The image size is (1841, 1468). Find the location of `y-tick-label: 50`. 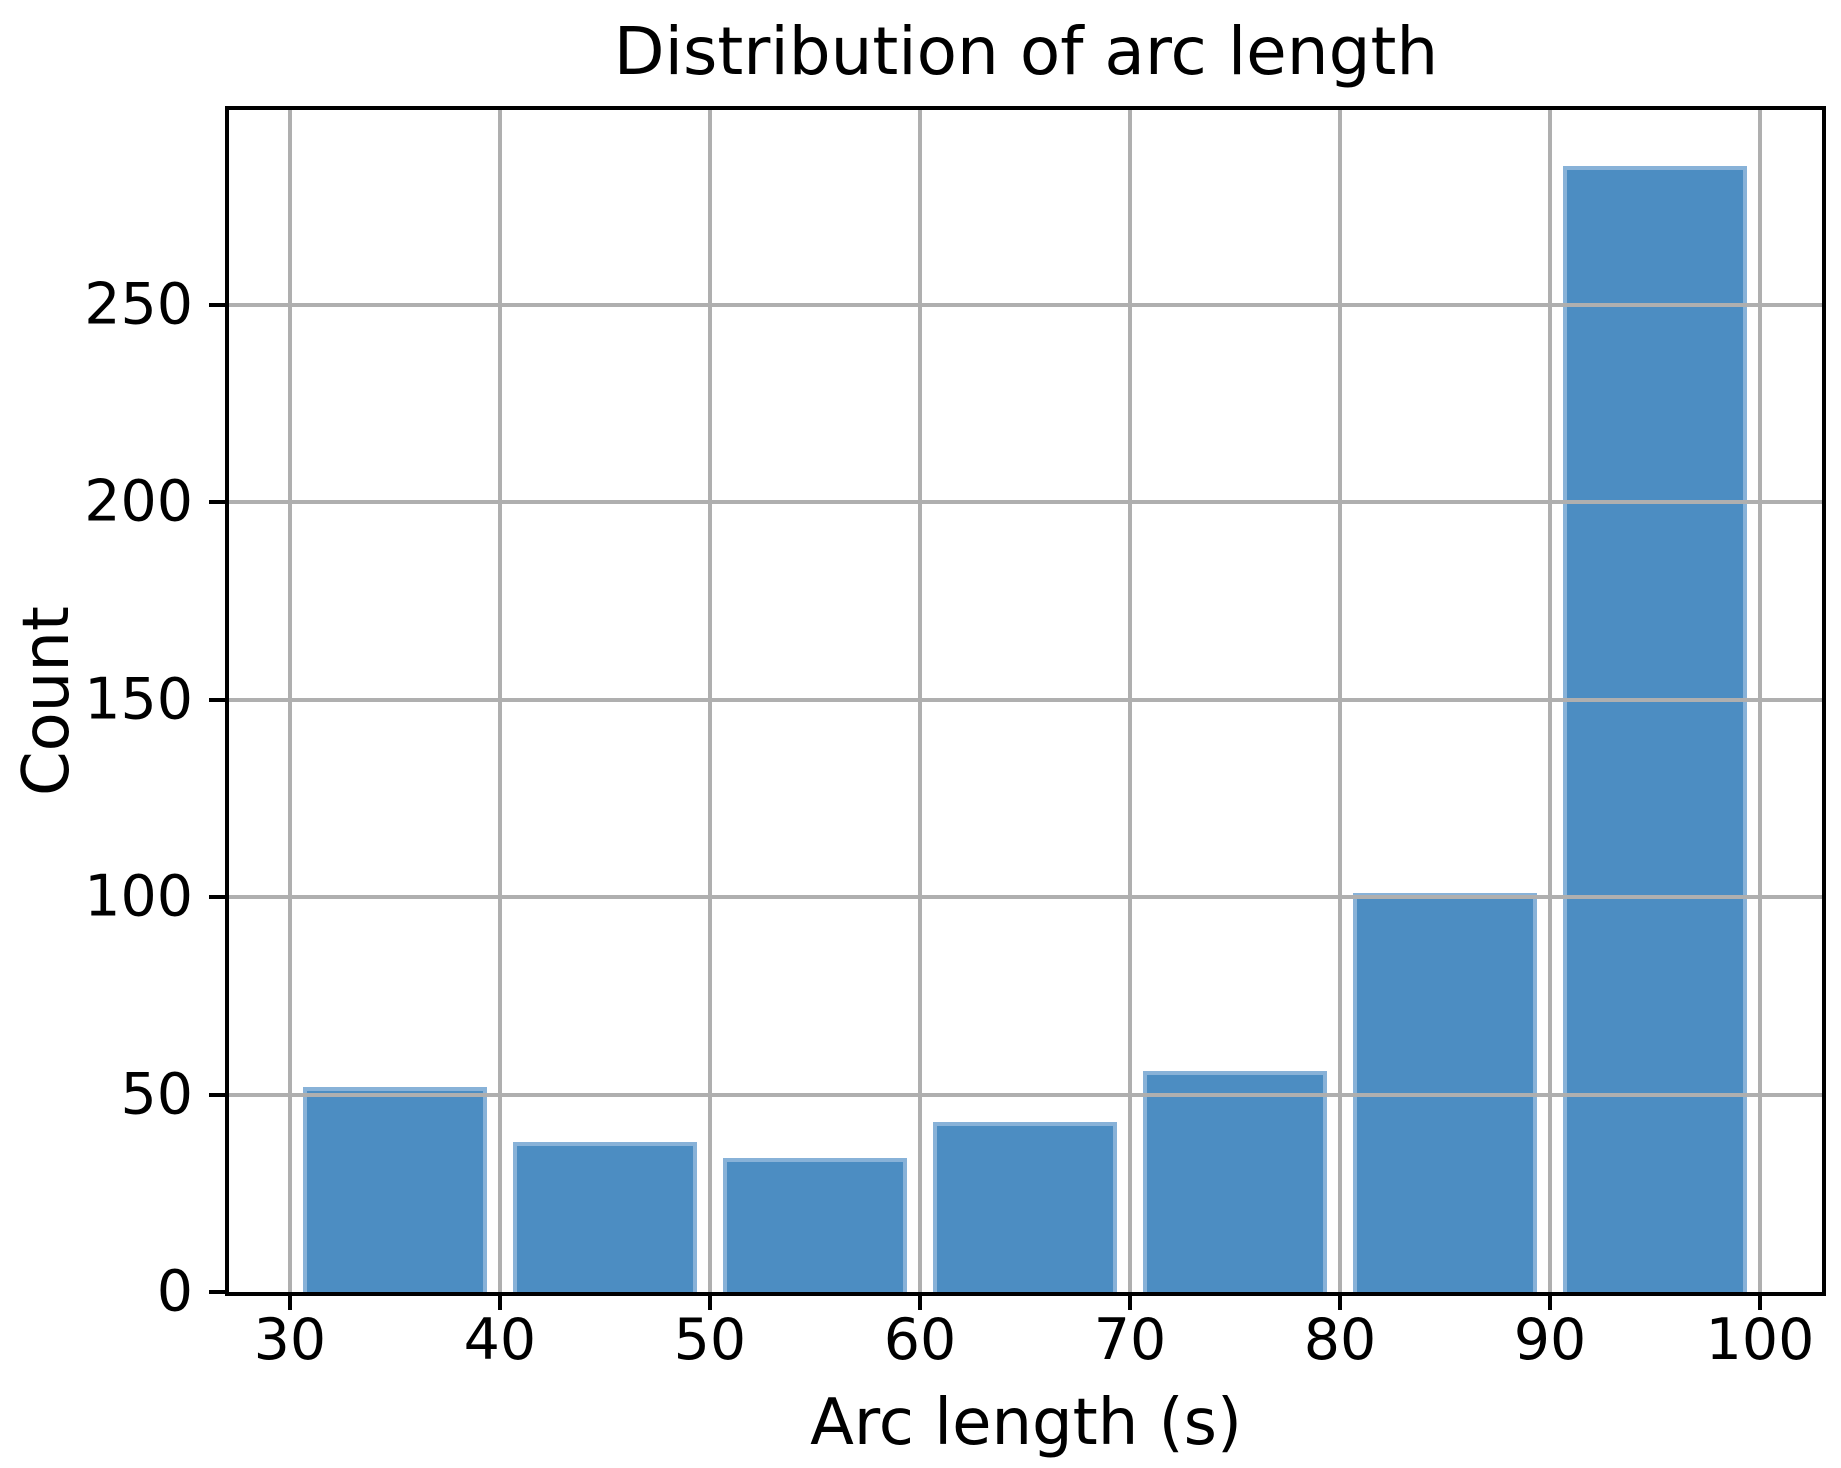

y-tick-label: 50 is located at coordinates (156, 1094).